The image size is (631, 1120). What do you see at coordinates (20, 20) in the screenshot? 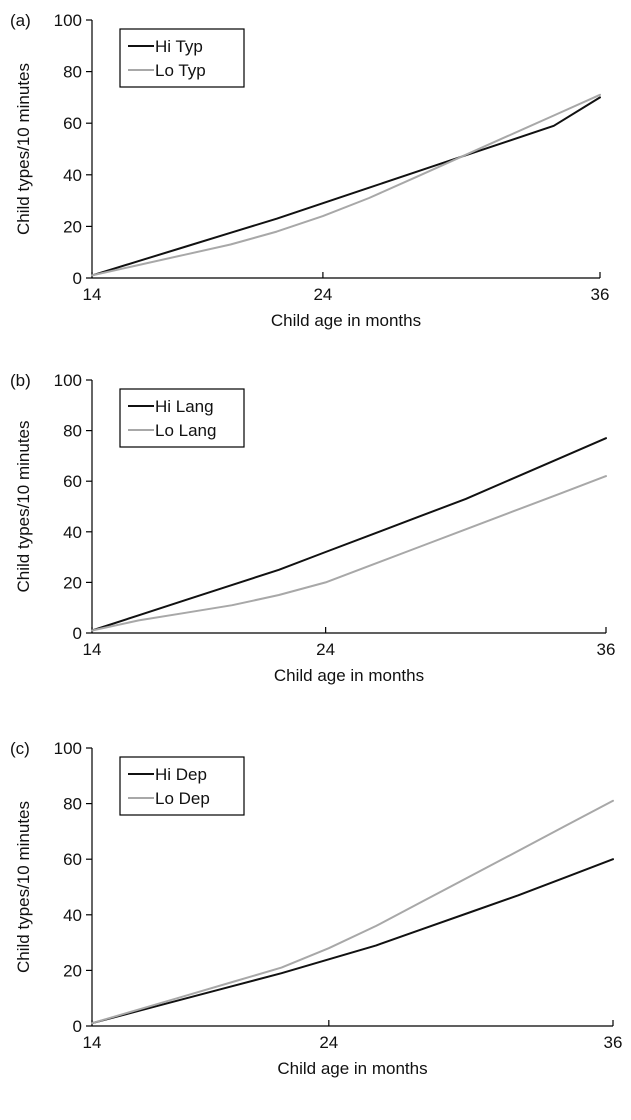
I see `panel-label: (a)` at bounding box center [20, 20].